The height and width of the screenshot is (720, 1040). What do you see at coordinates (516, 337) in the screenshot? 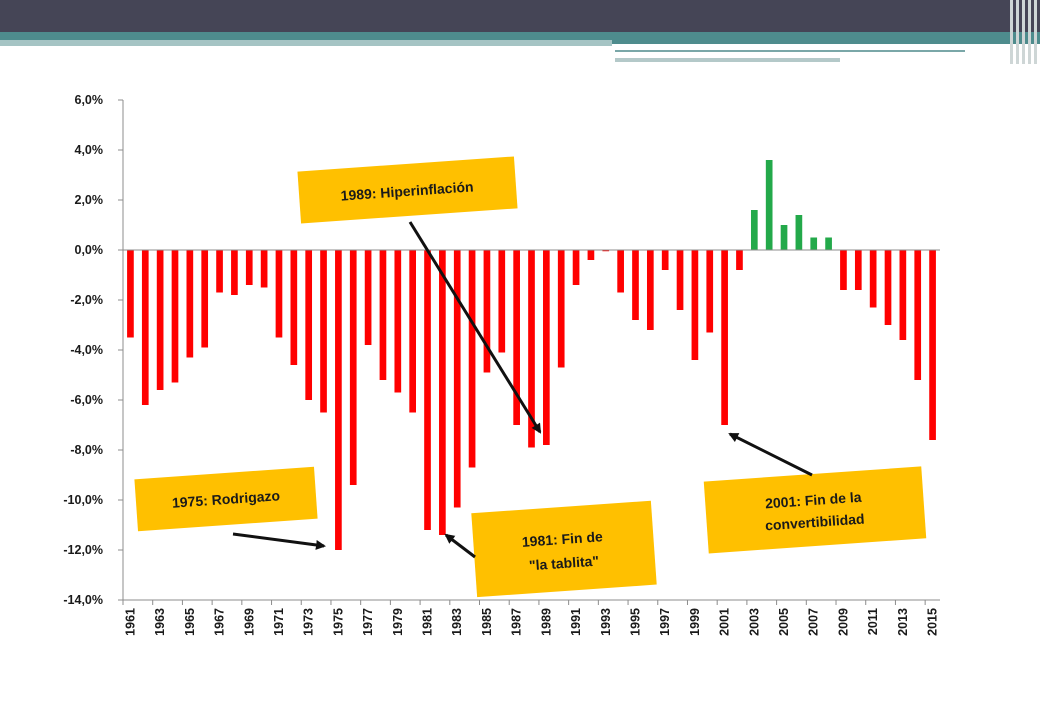
I see `bar-1987` at bounding box center [516, 337].